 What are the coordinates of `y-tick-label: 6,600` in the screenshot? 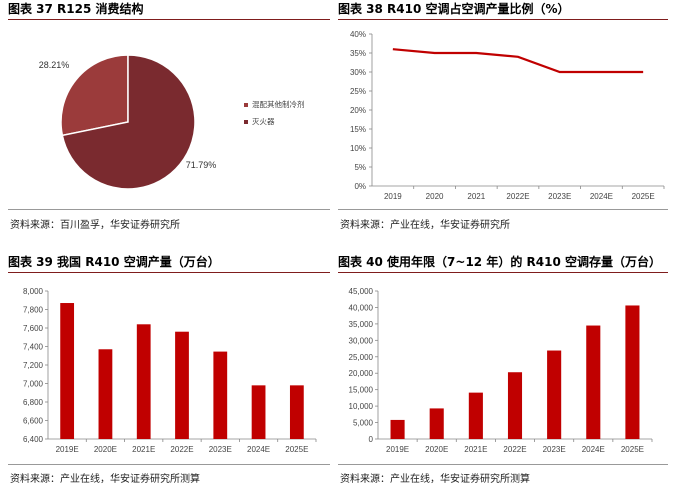 It's located at (33, 421).